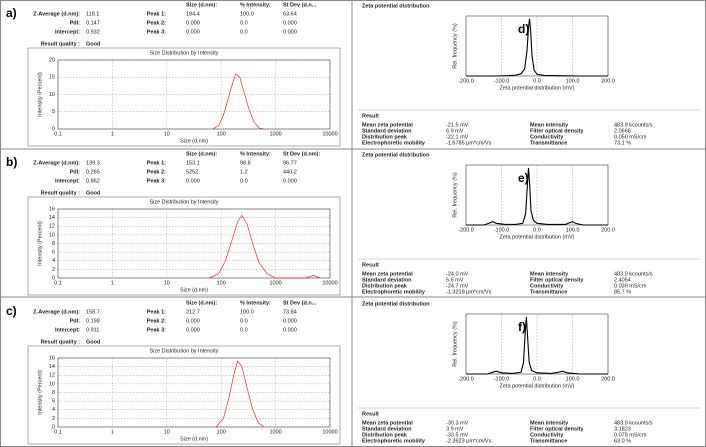 Image resolution: width=706 pixels, height=447 pixels. Describe the element at coordinates (469, 292) in the screenshot. I see `cell-value: -1.3219 µm*cm/Vs` at that location.